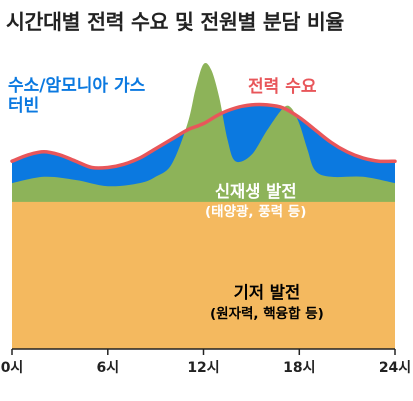  Describe the element at coordinates (395, 368) in the screenshot. I see `x-tick-label: 24시` at that location.